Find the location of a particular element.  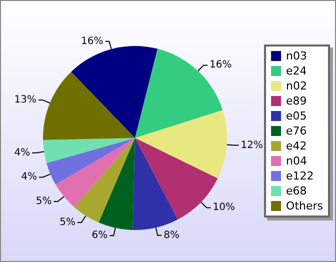

data-label: 10% is located at coordinates (223, 208).